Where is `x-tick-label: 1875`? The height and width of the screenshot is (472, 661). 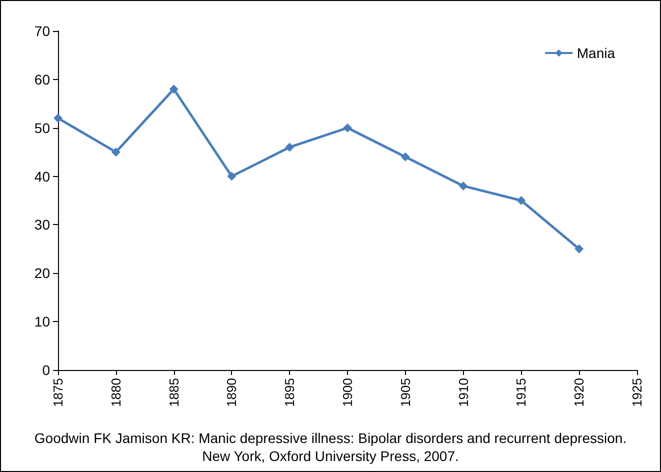
x-tick-label: 1875 is located at coordinates (58, 392).